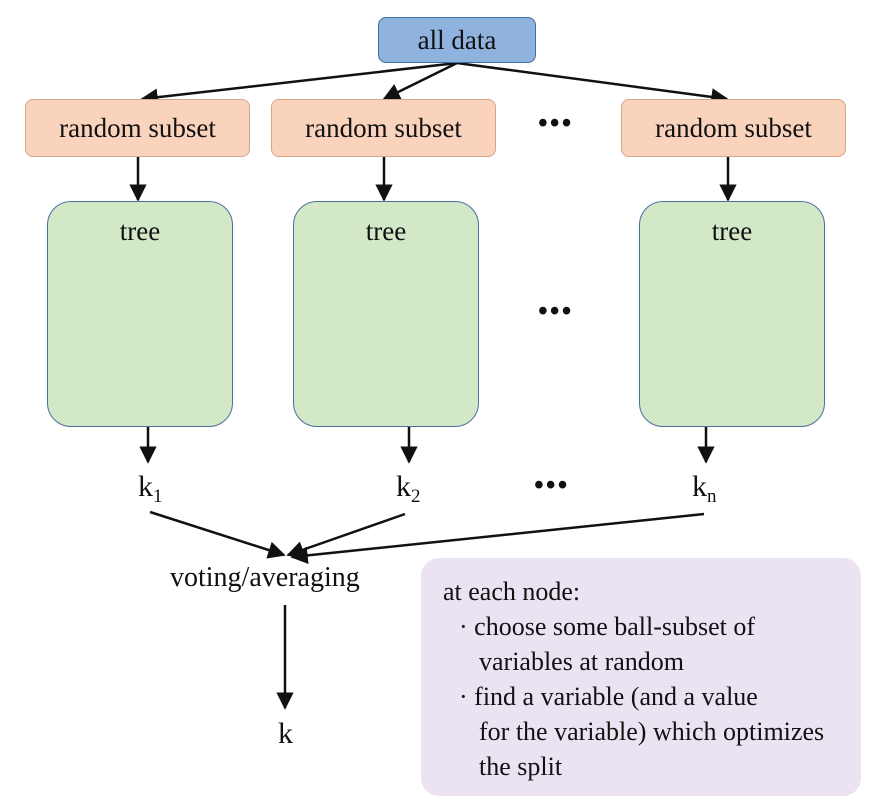  What do you see at coordinates (145, 486) in the screenshot?
I see `output-k1-base: k` at bounding box center [145, 486].